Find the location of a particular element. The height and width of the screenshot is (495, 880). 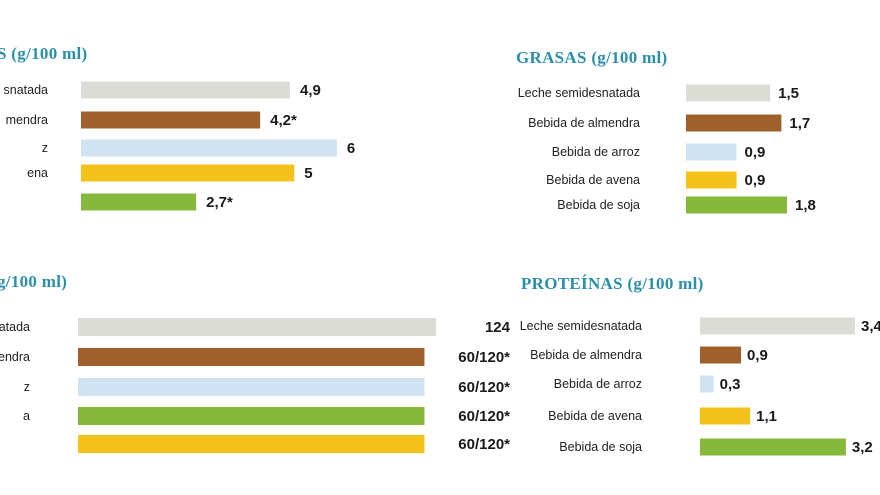

value-label: 3,2 is located at coordinates (862, 447).